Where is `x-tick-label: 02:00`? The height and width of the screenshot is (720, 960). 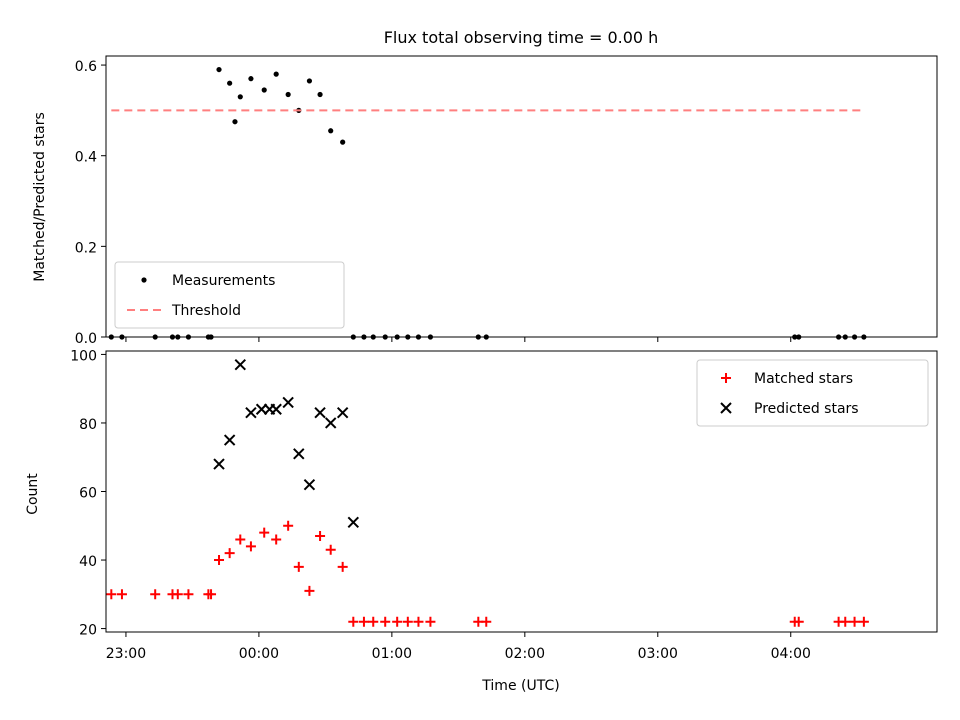
x-tick-label: 02:00 is located at coordinates (525, 654).